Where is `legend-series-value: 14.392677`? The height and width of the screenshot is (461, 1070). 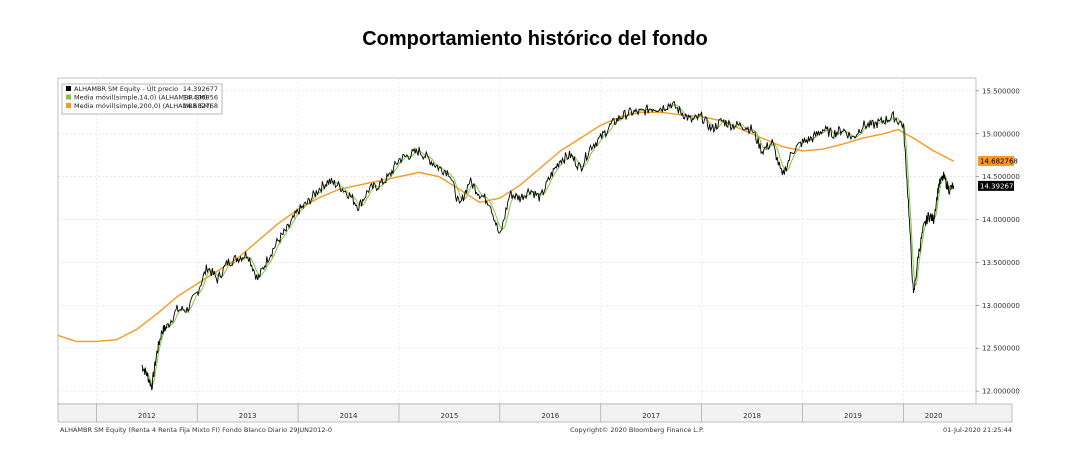 legend-series-value: 14.392677 is located at coordinates (200, 89).